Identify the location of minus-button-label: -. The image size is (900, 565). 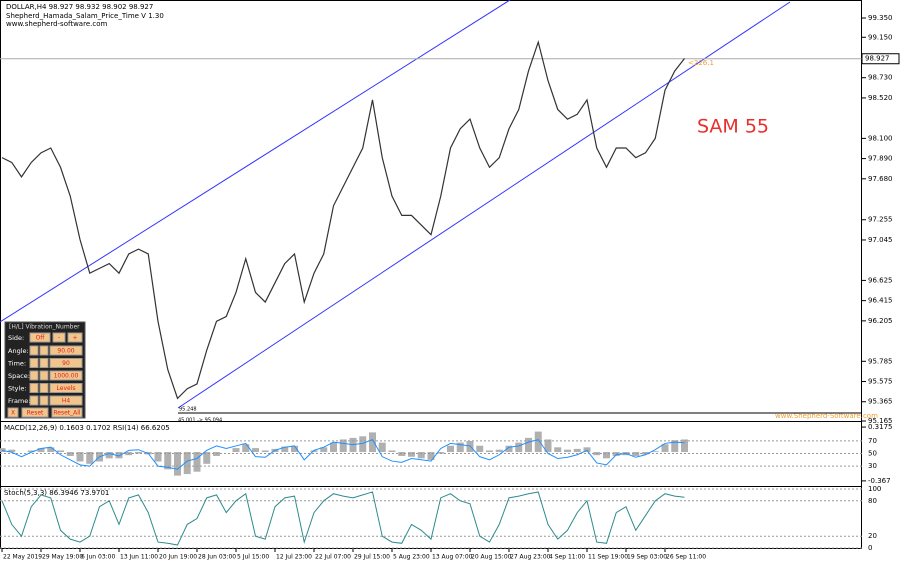
(59, 338).